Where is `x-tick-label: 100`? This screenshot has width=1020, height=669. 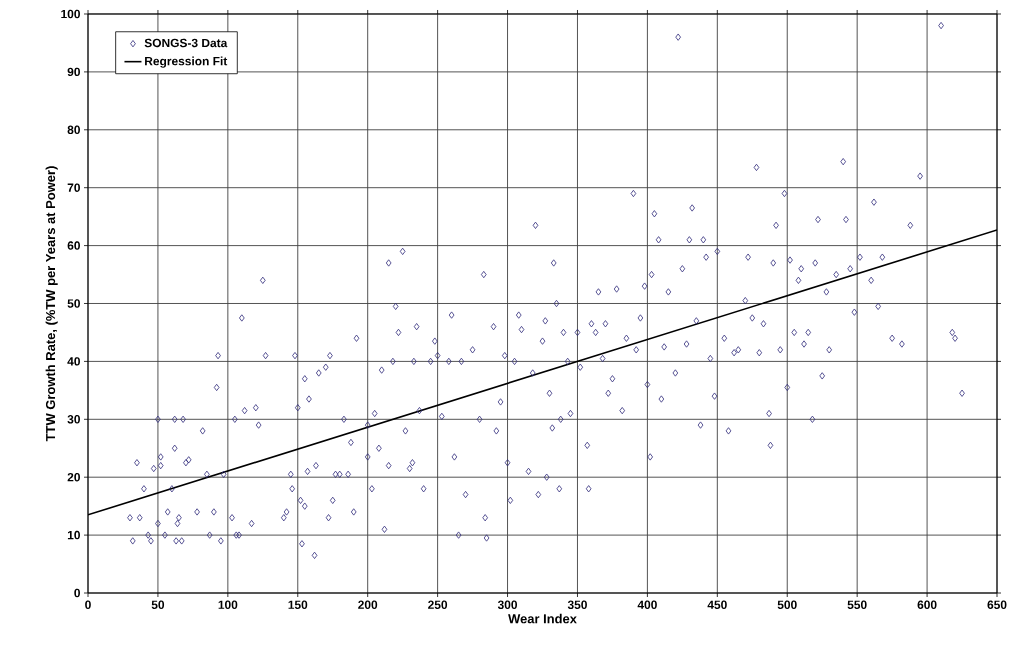
x-tick-label: 100 is located at coordinates (228, 604).